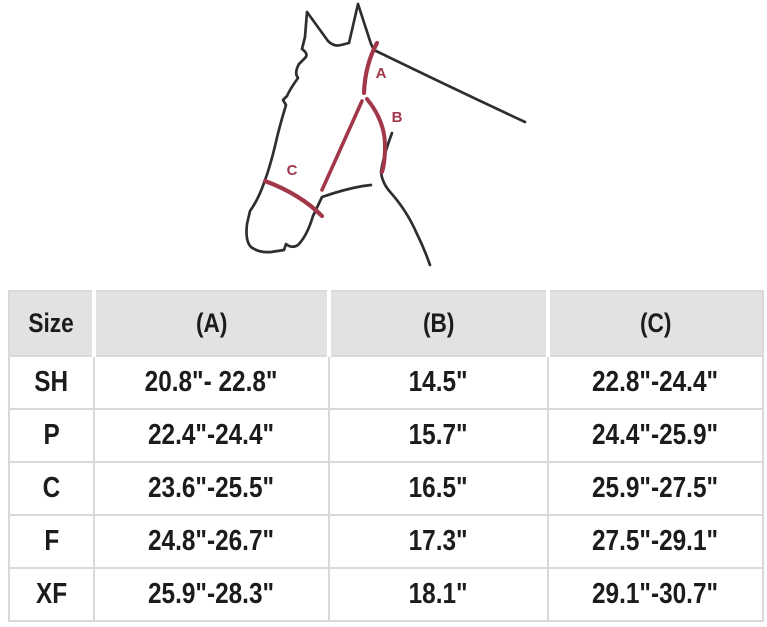  I want to click on measurement-label-b: B, so click(397, 117).